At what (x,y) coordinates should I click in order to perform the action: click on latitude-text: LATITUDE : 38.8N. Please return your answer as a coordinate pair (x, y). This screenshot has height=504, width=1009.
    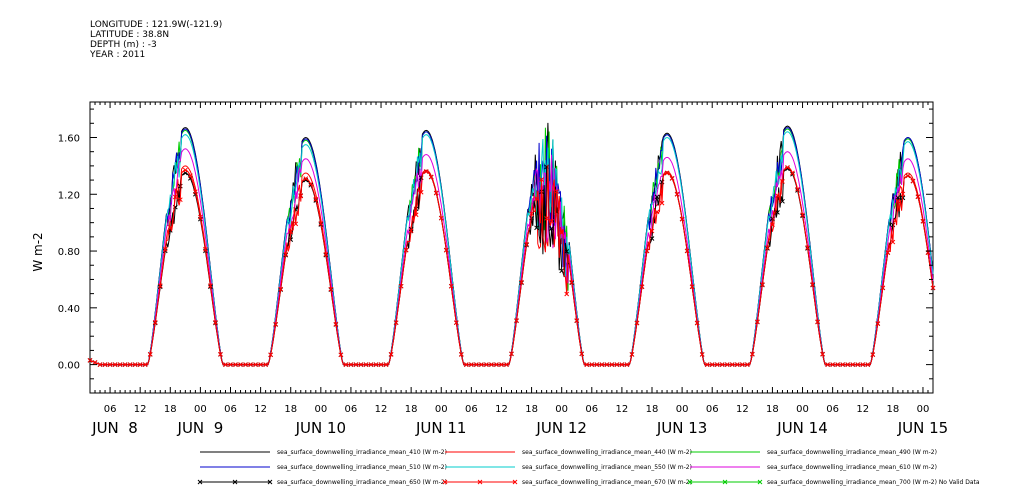
    Looking at the image, I should click on (130, 35).